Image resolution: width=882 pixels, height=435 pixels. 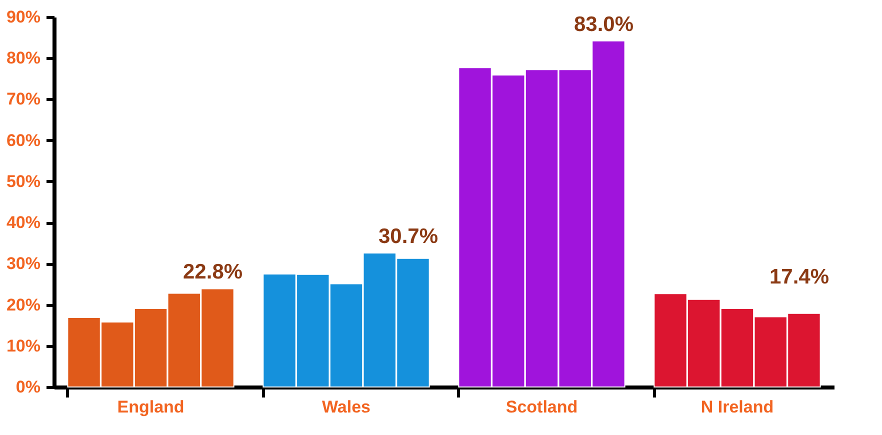 What do you see at coordinates (23, 99) in the screenshot?
I see `y-tick-label: 70%` at bounding box center [23, 99].